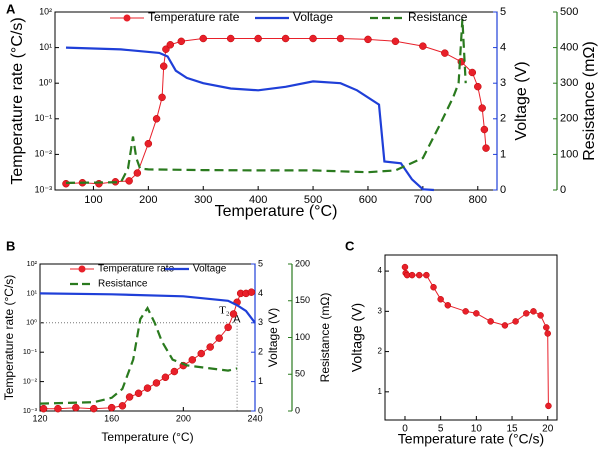  What do you see at coordinates (10, 245) in the screenshot?
I see `panel-label: B` at bounding box center [10, 245].